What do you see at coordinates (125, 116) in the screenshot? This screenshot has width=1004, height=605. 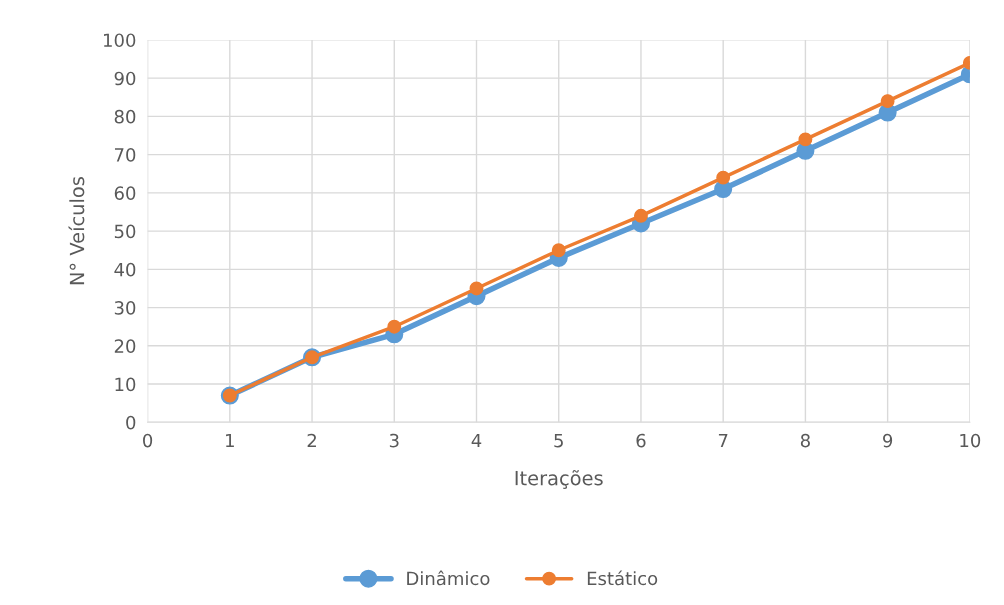 I see `y-tick-label: 80` at bounding box center [125, 116].